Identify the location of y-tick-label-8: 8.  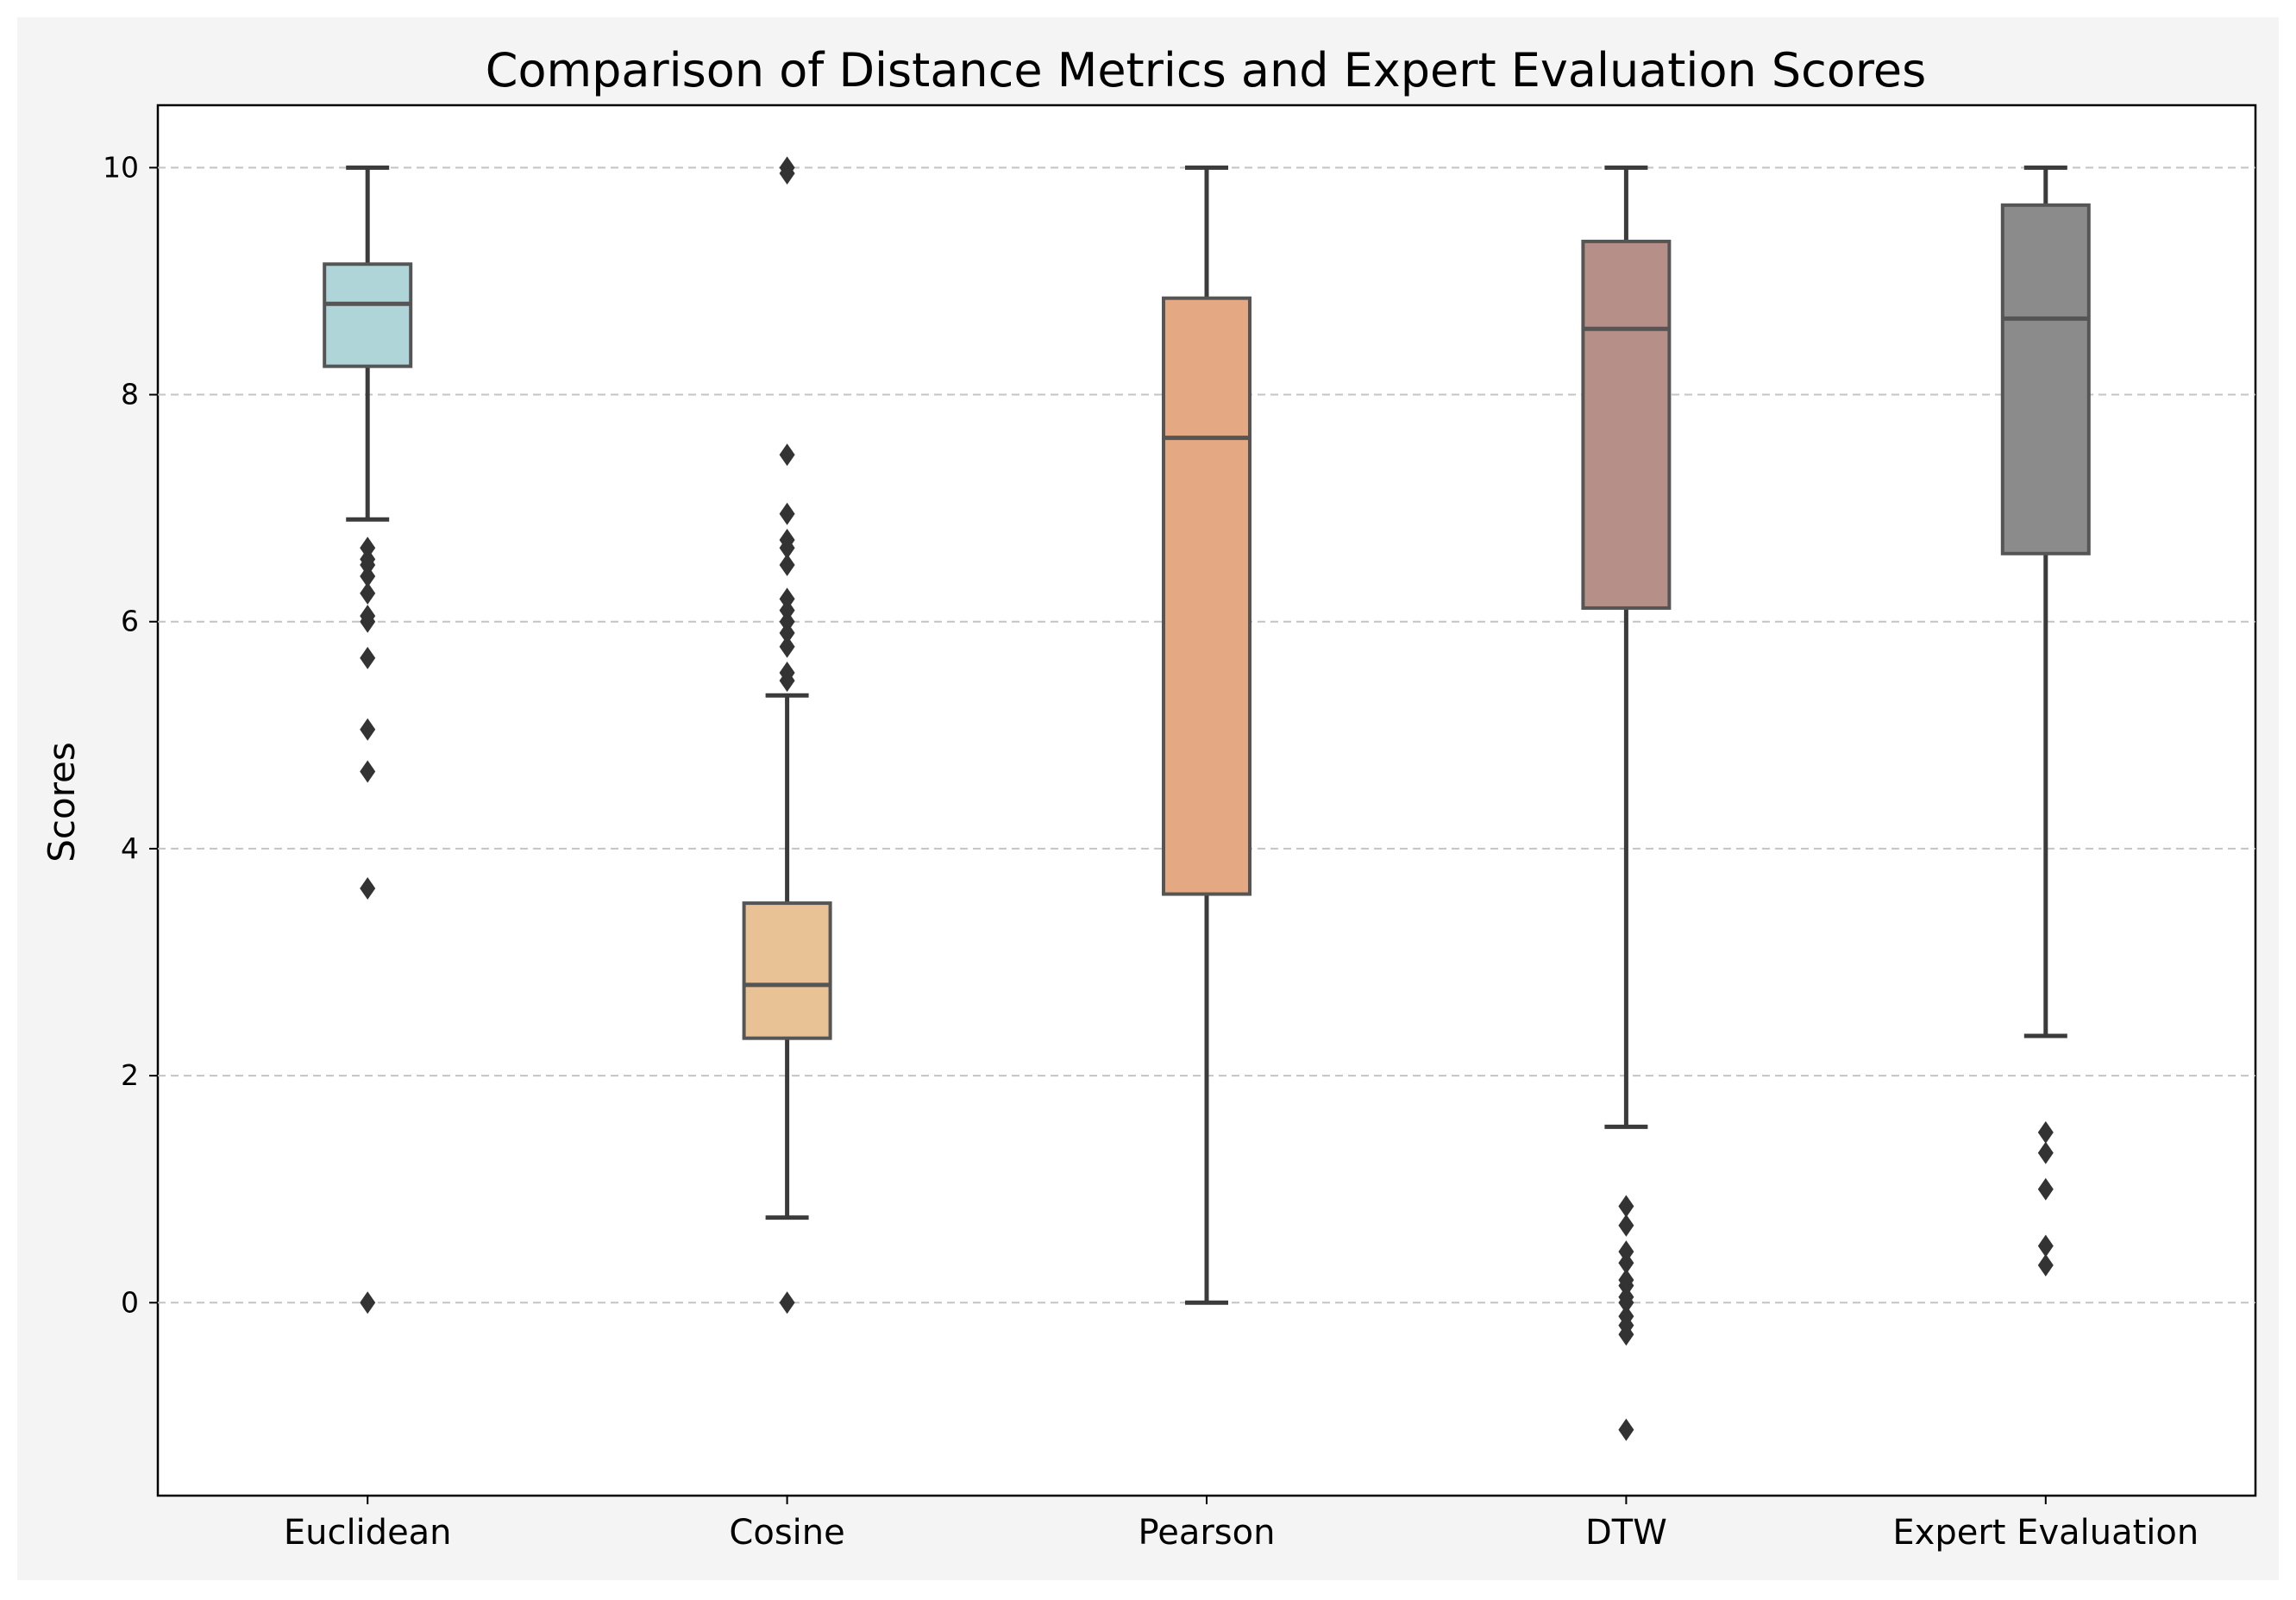
(130, 395).